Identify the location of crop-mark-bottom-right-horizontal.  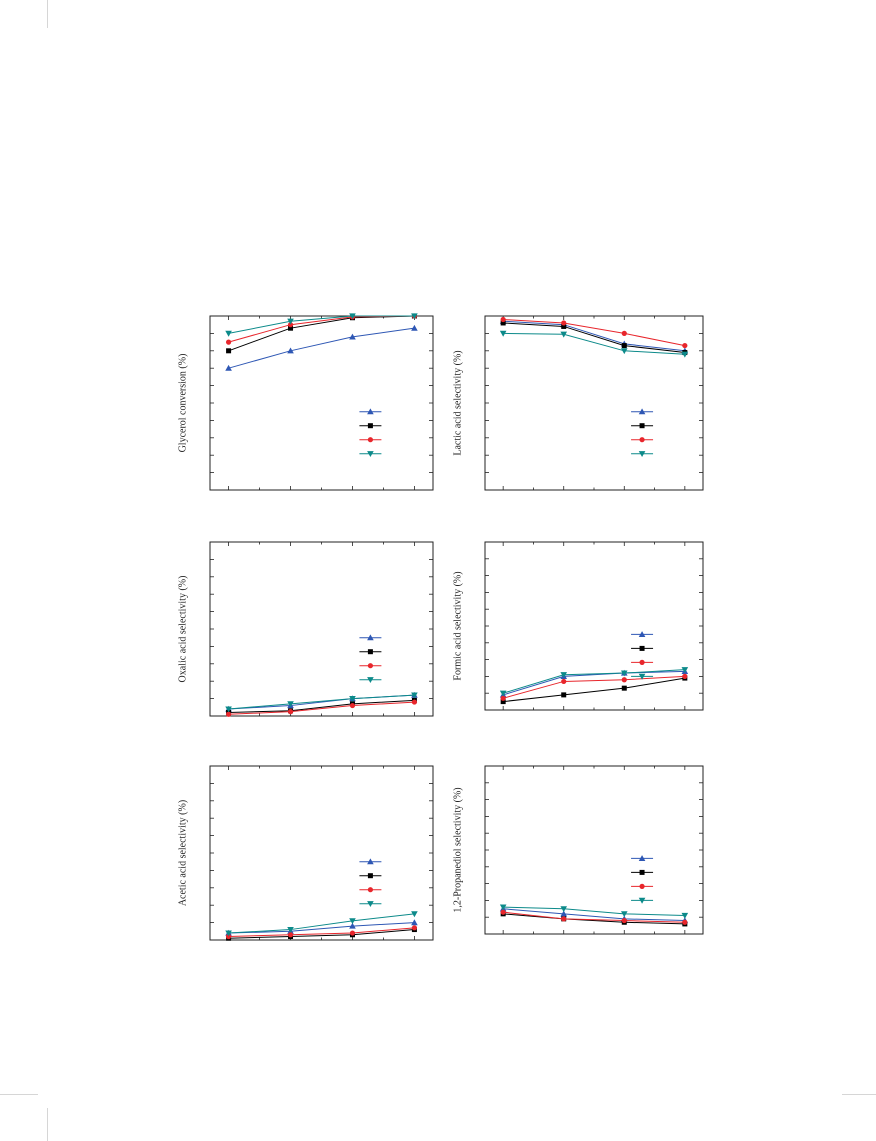
(859, 1094).